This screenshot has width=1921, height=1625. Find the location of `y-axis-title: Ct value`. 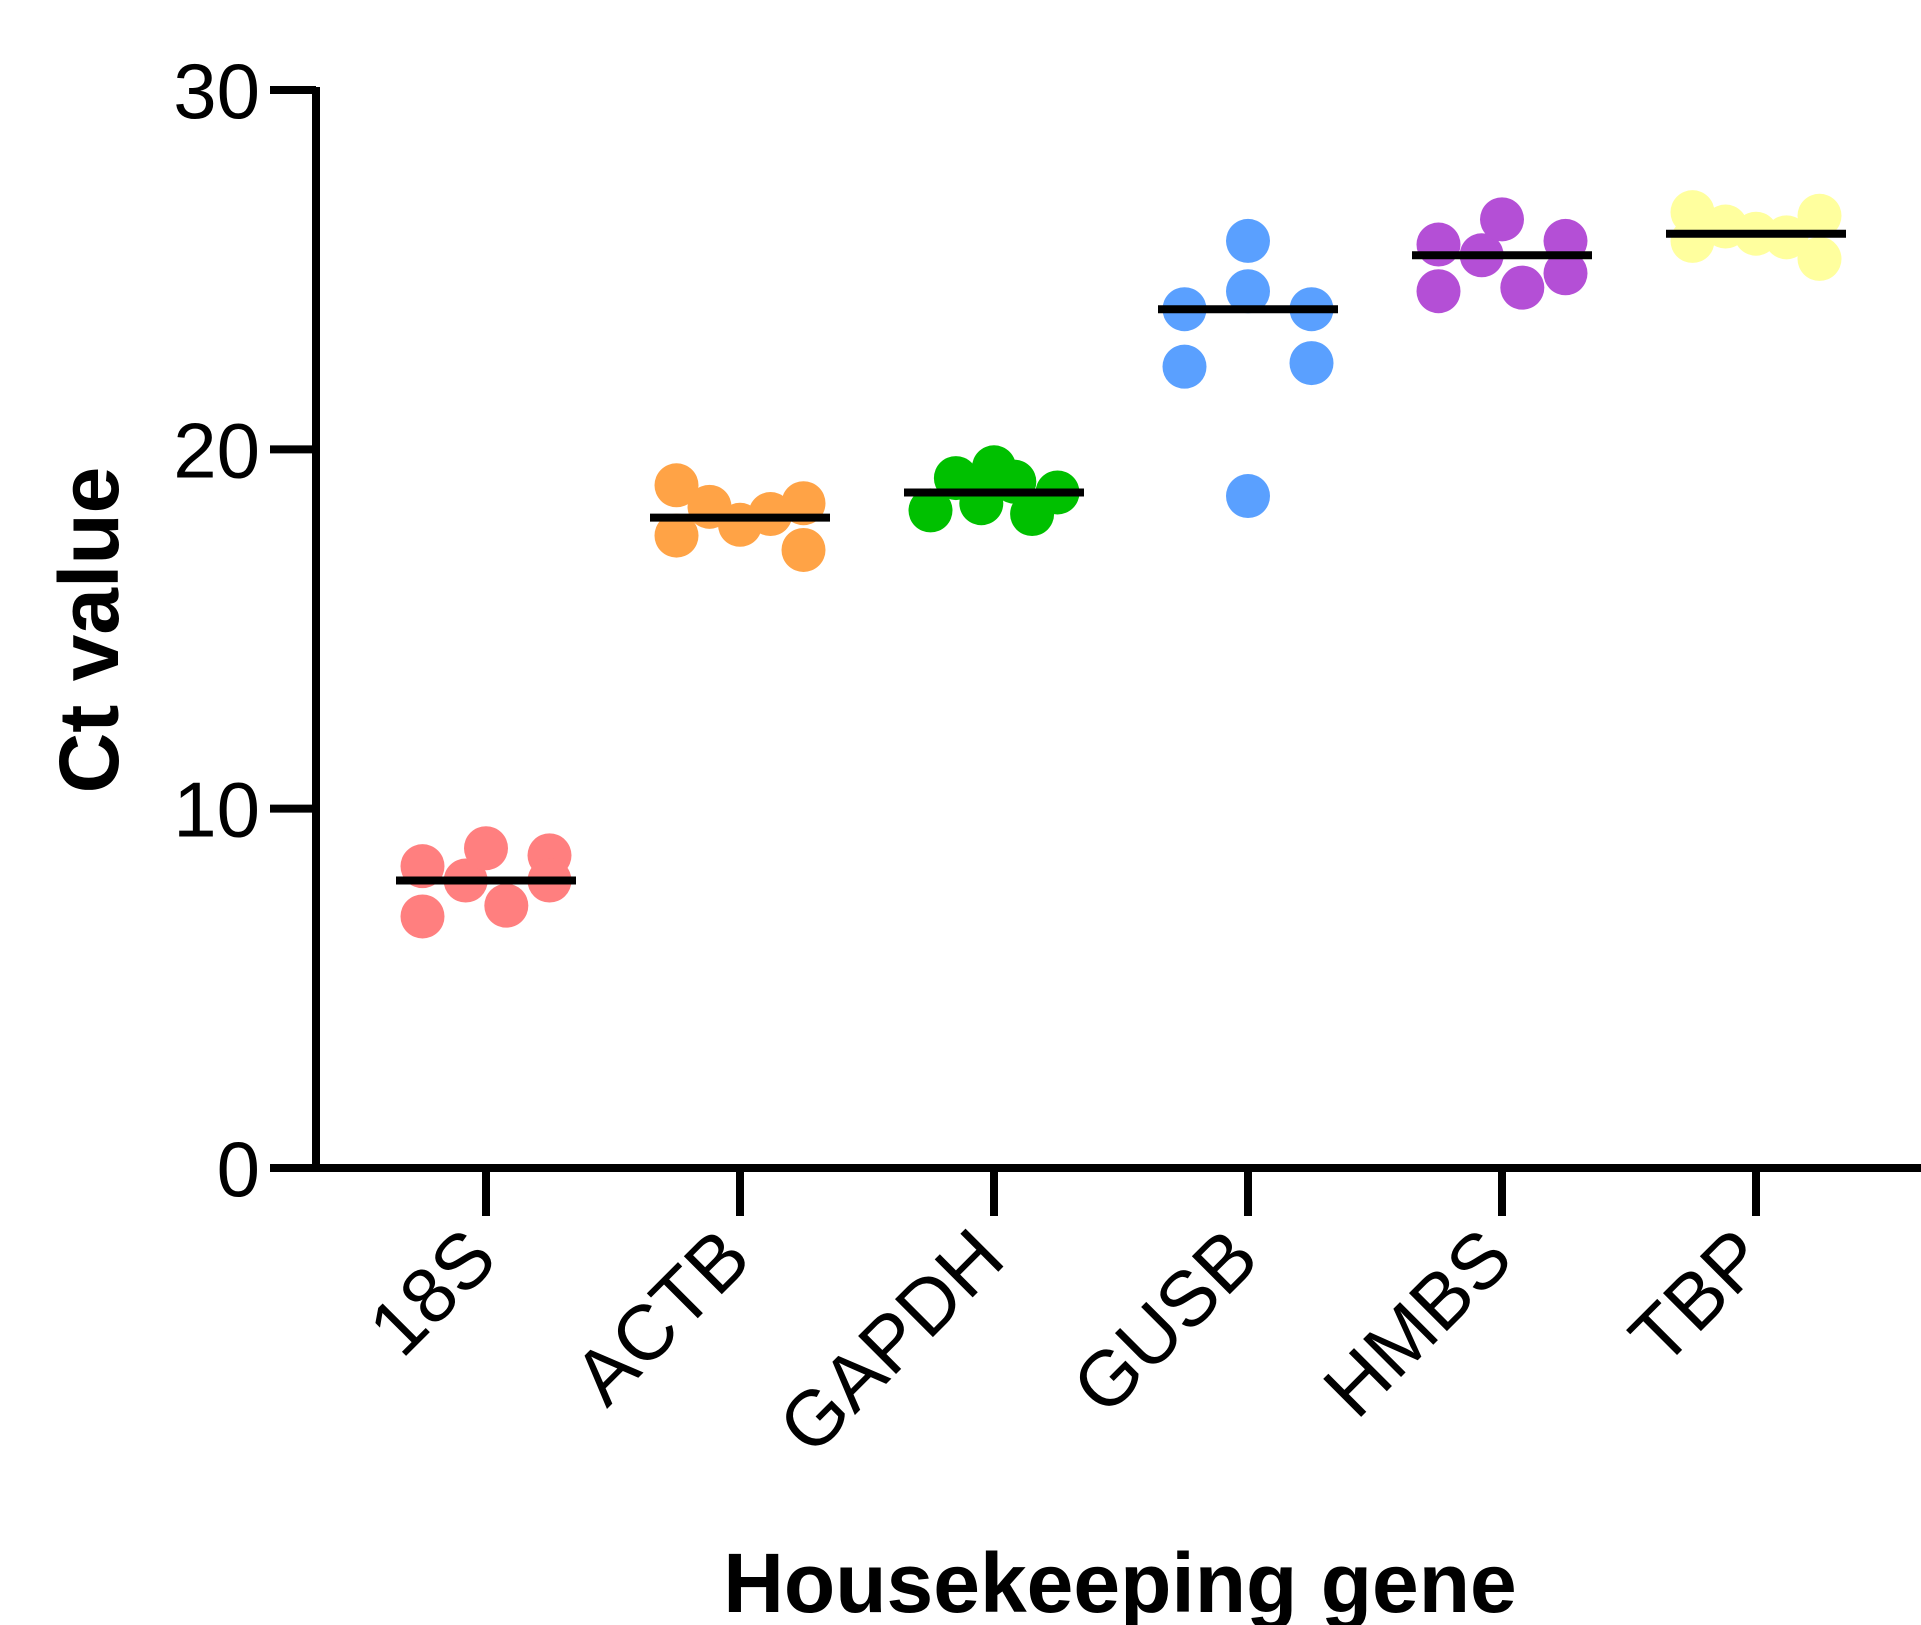

y-axis-title: Ct value is located at coordinates (89, 630).